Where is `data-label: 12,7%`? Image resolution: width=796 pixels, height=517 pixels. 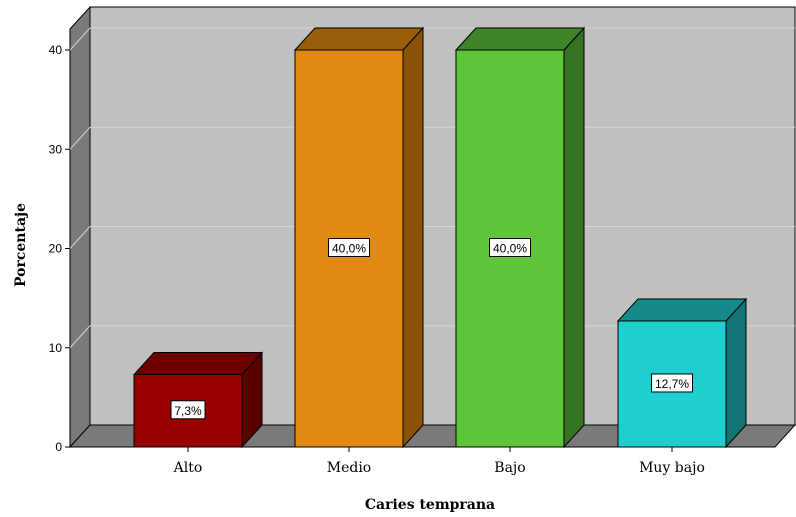 data-label: 12,7% is located at coordinates (672, 383).